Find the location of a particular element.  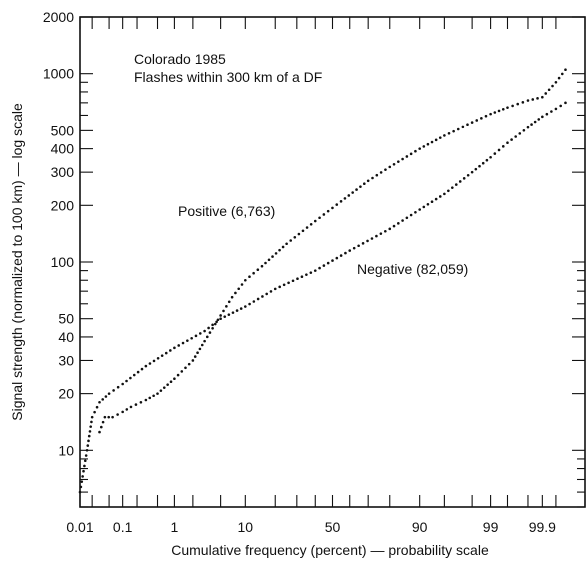

y-tick-label: 30 is located at coordinates (66, 360).